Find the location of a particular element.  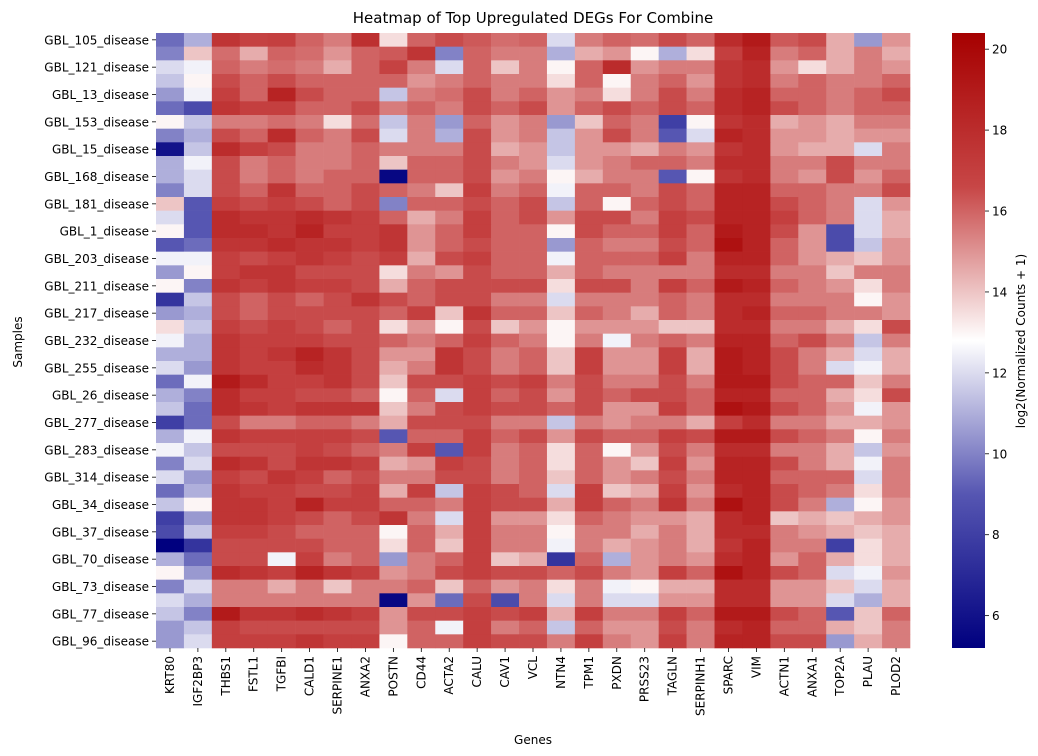

x-tick-label-anxa1: ANXA1 is located at coordinates (812, 676).